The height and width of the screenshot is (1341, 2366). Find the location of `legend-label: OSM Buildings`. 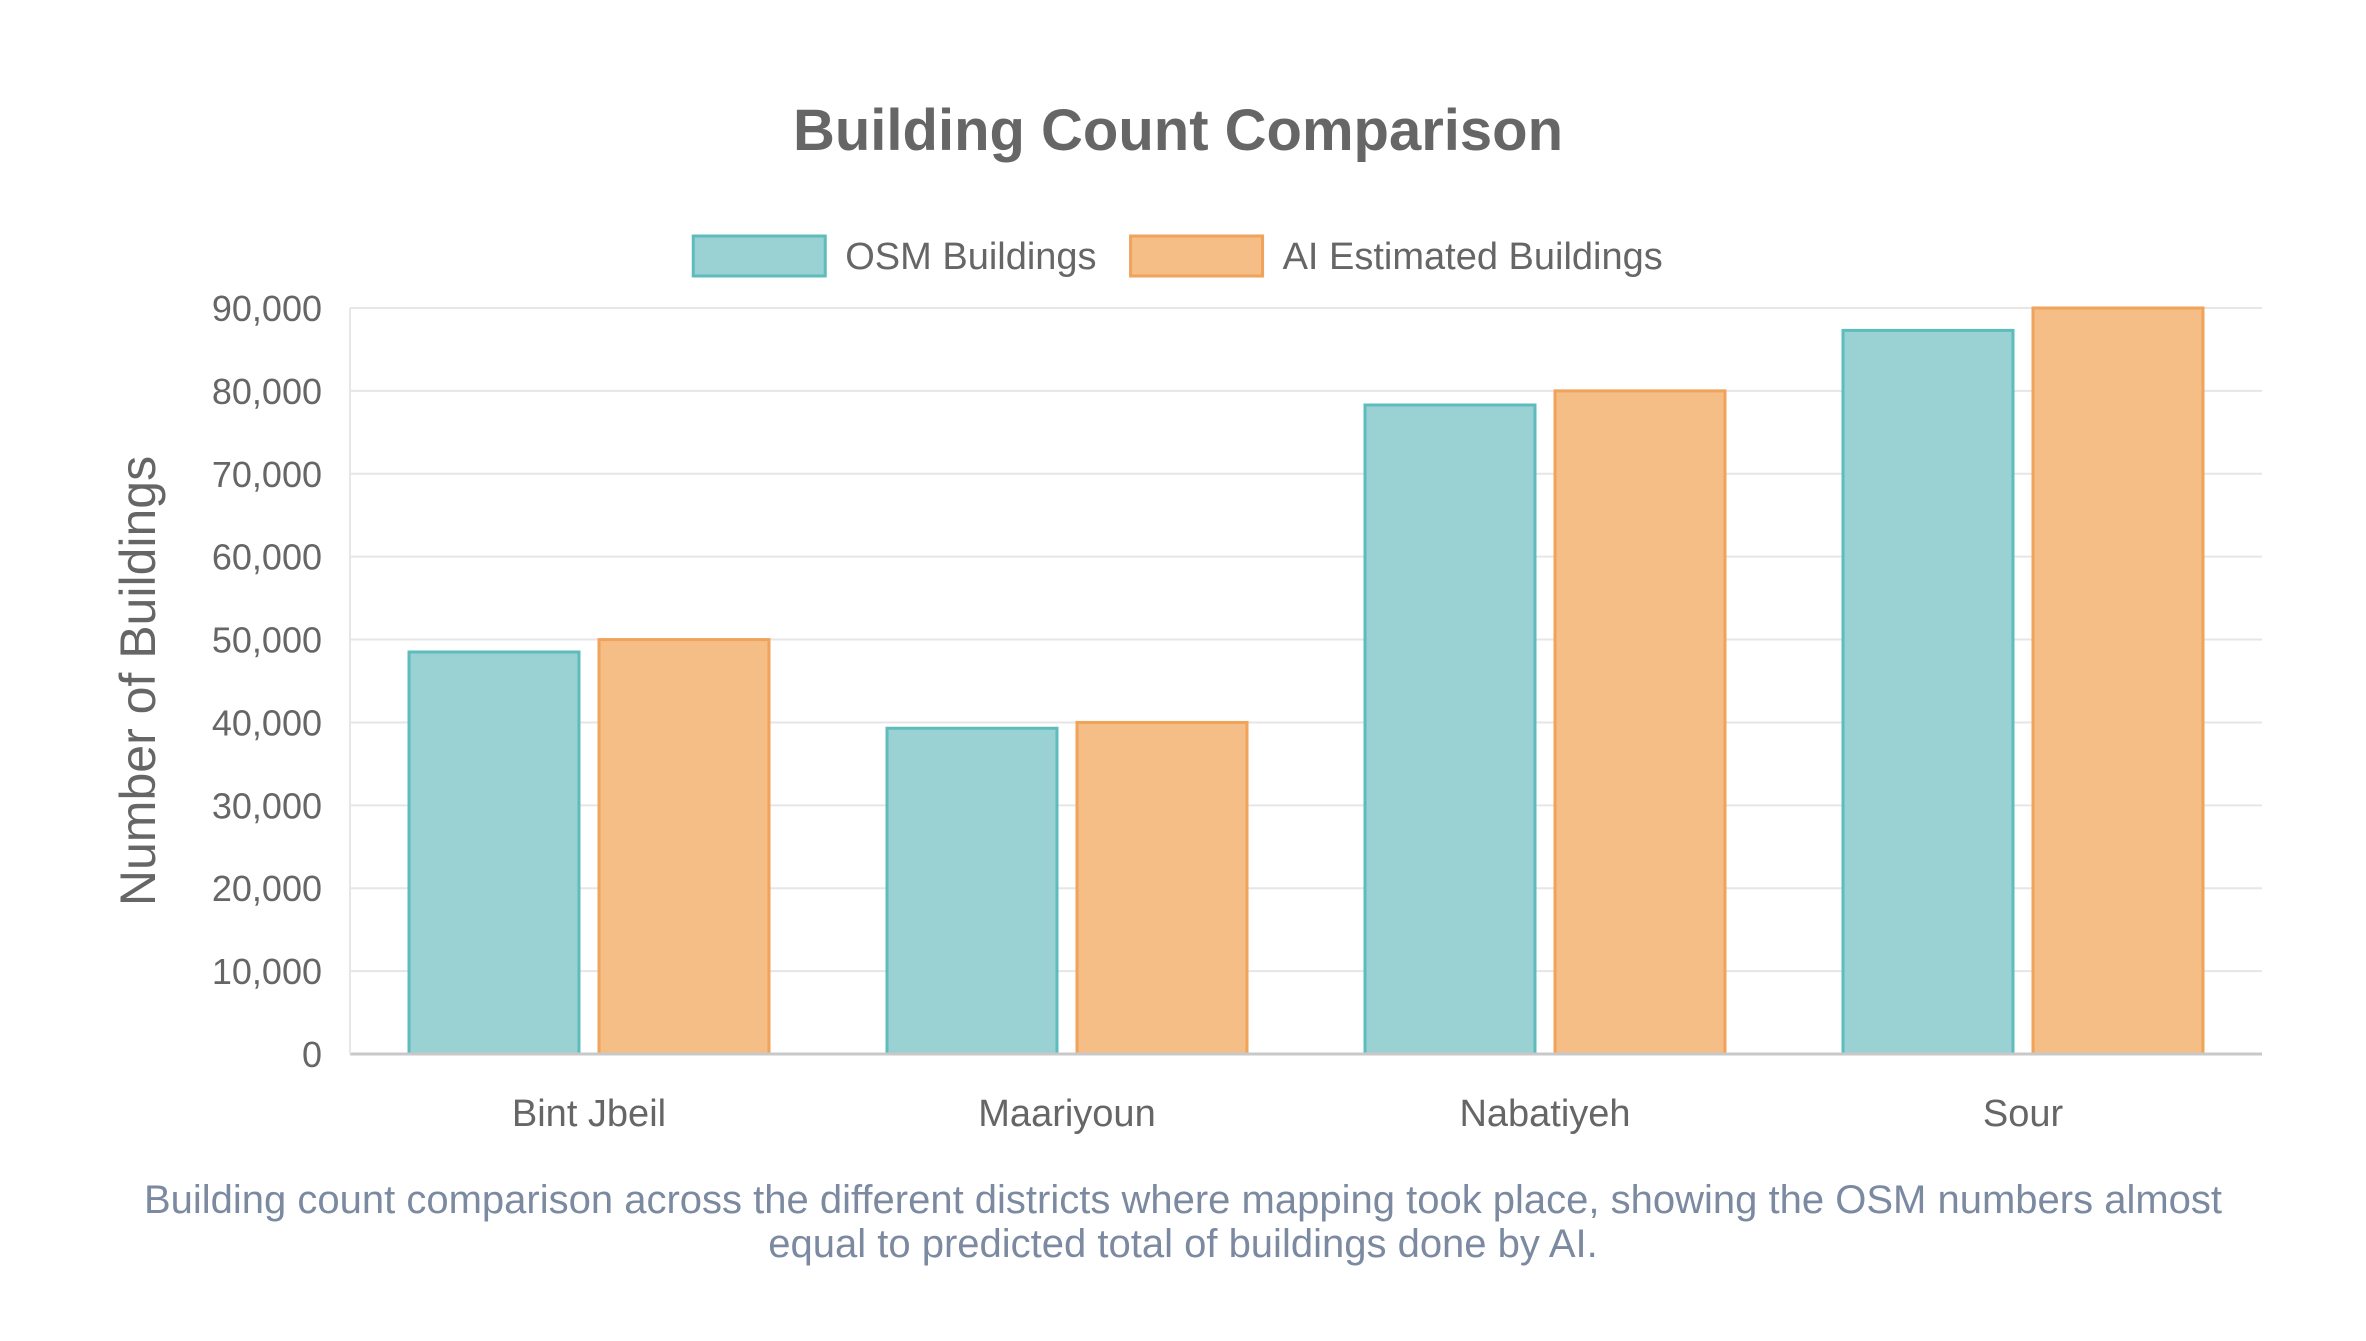

legend-label: OSM Buildings is located at coordinates (970, 257).